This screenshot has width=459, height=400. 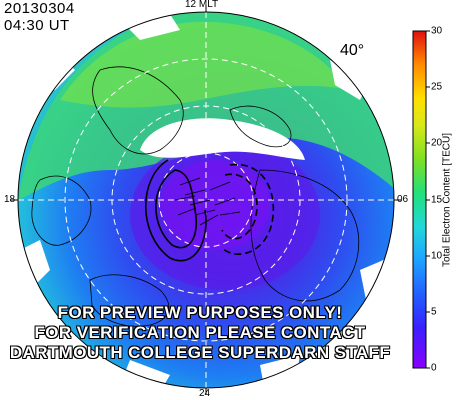 I want to click on mlt-right-label: 06, so click(x=403, y=199).